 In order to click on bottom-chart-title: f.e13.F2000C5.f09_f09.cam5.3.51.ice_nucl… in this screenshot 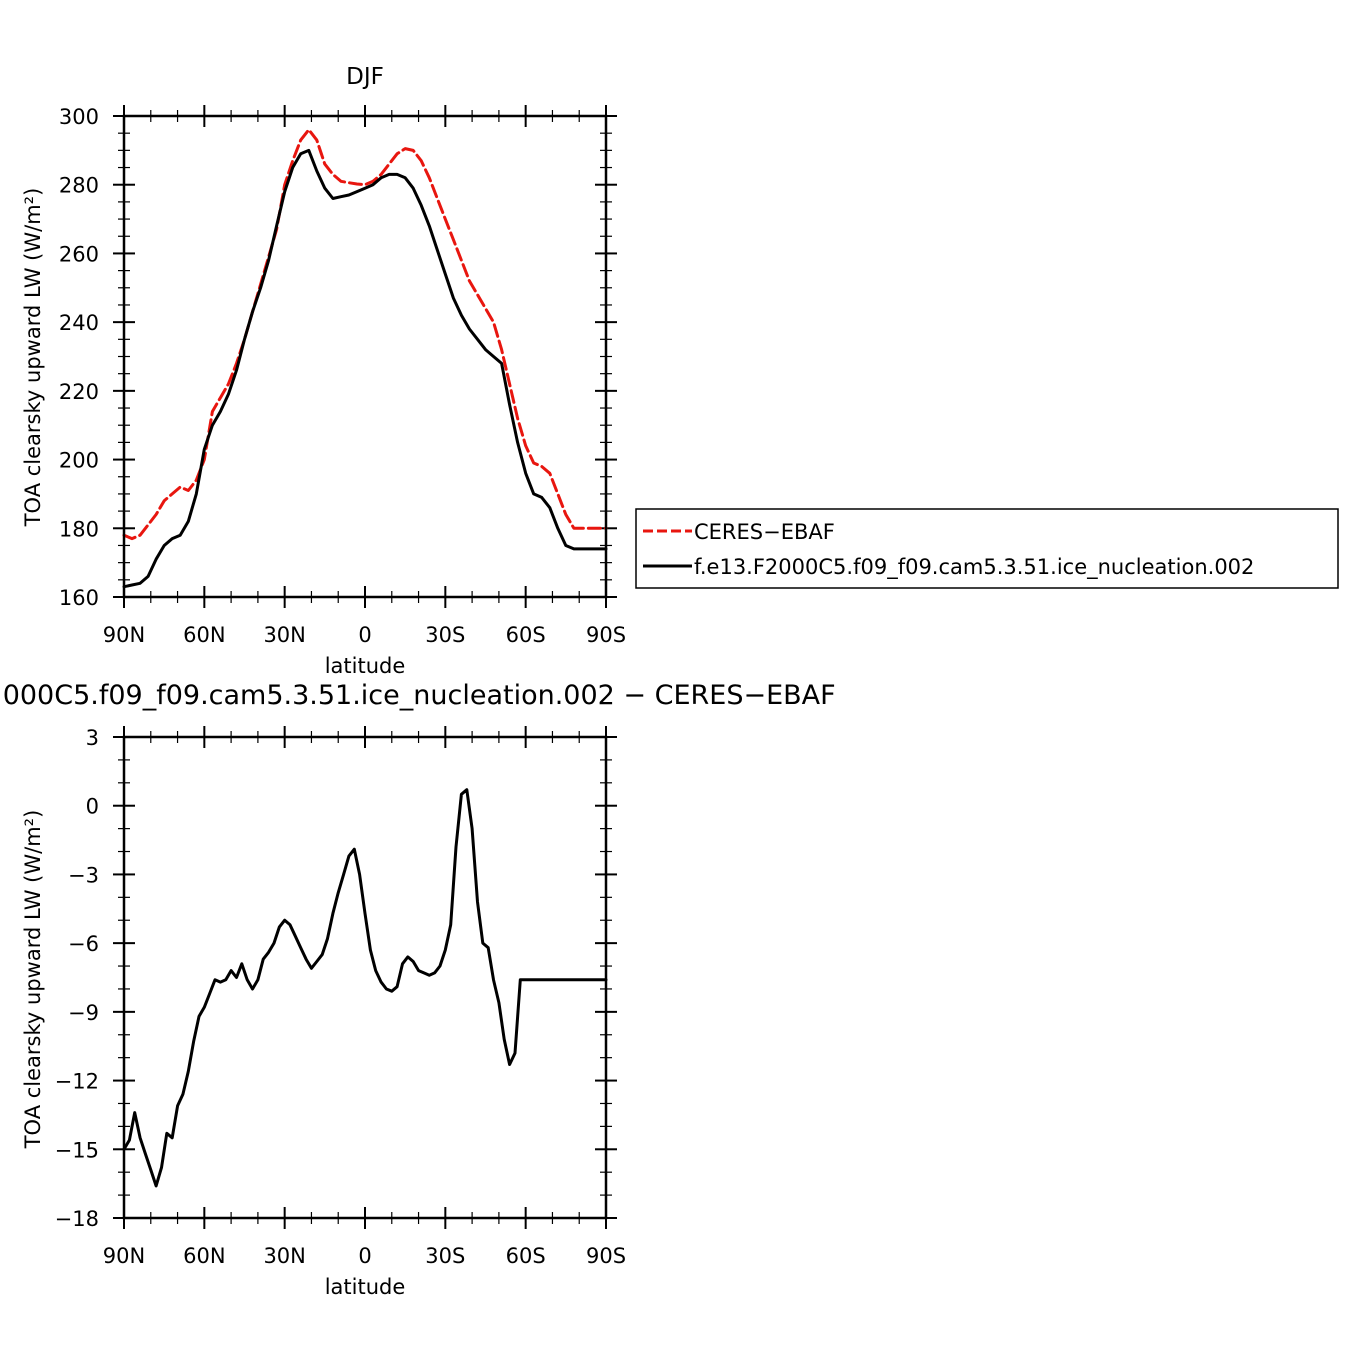, I will do `click(418, 695)`.